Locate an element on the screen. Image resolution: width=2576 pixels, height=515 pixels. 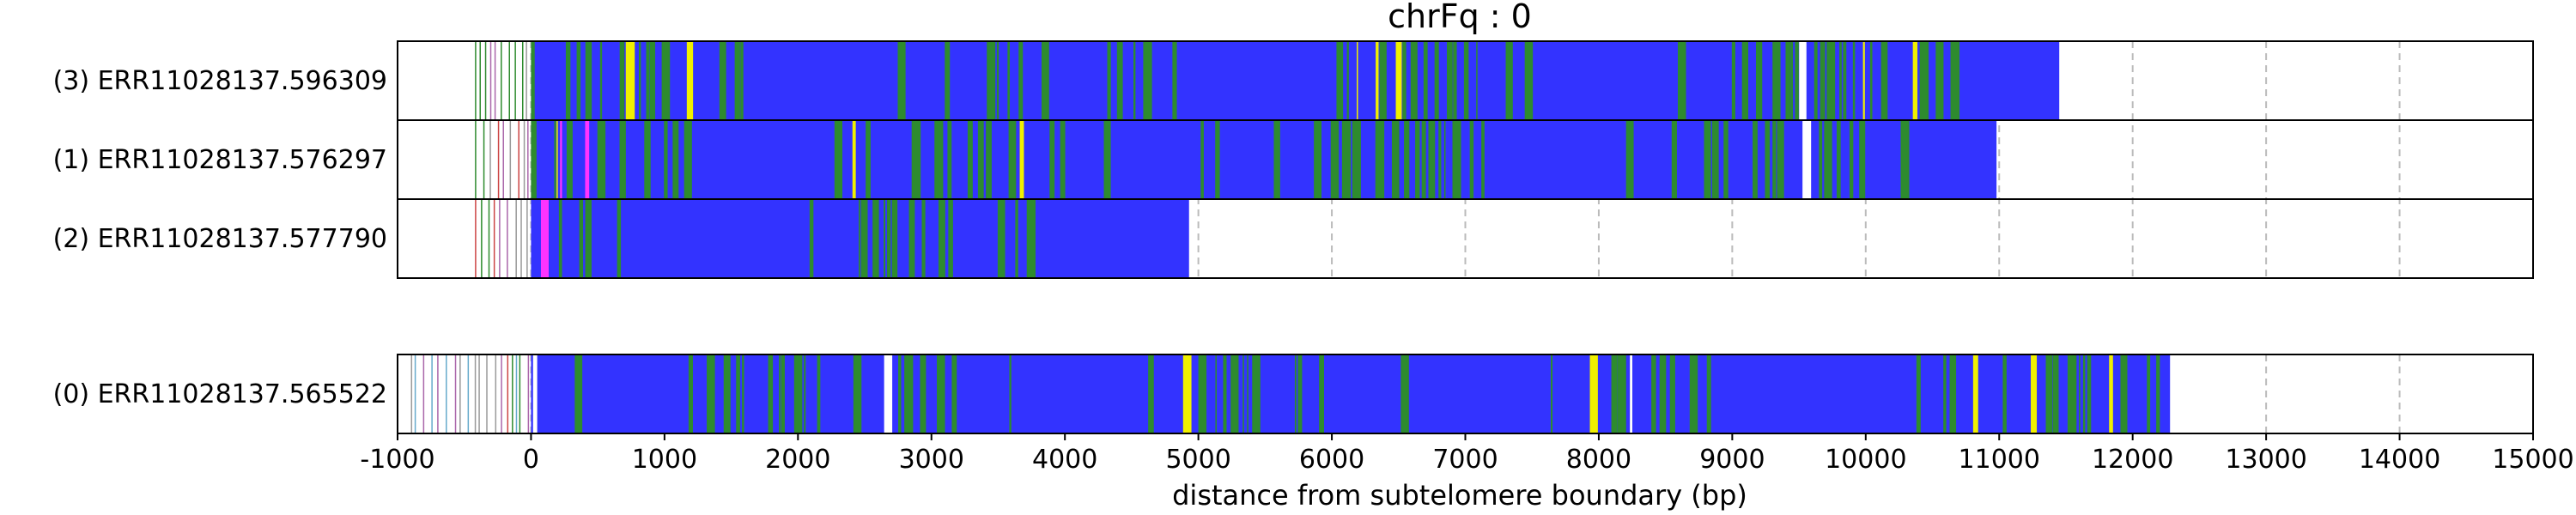
x-tick-label: 6000 is located at coordinates (1331, 460).